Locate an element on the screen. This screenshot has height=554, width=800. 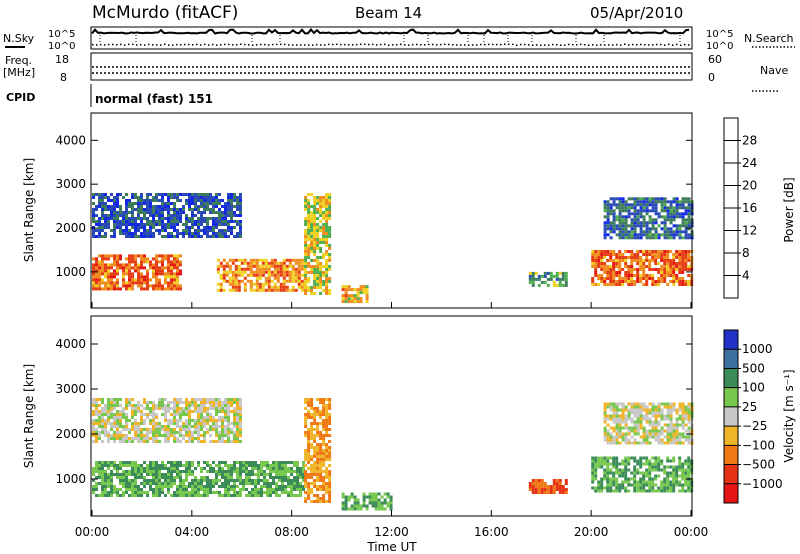
colorbar-tick-label: 8 is located at coordinates (746, 253).